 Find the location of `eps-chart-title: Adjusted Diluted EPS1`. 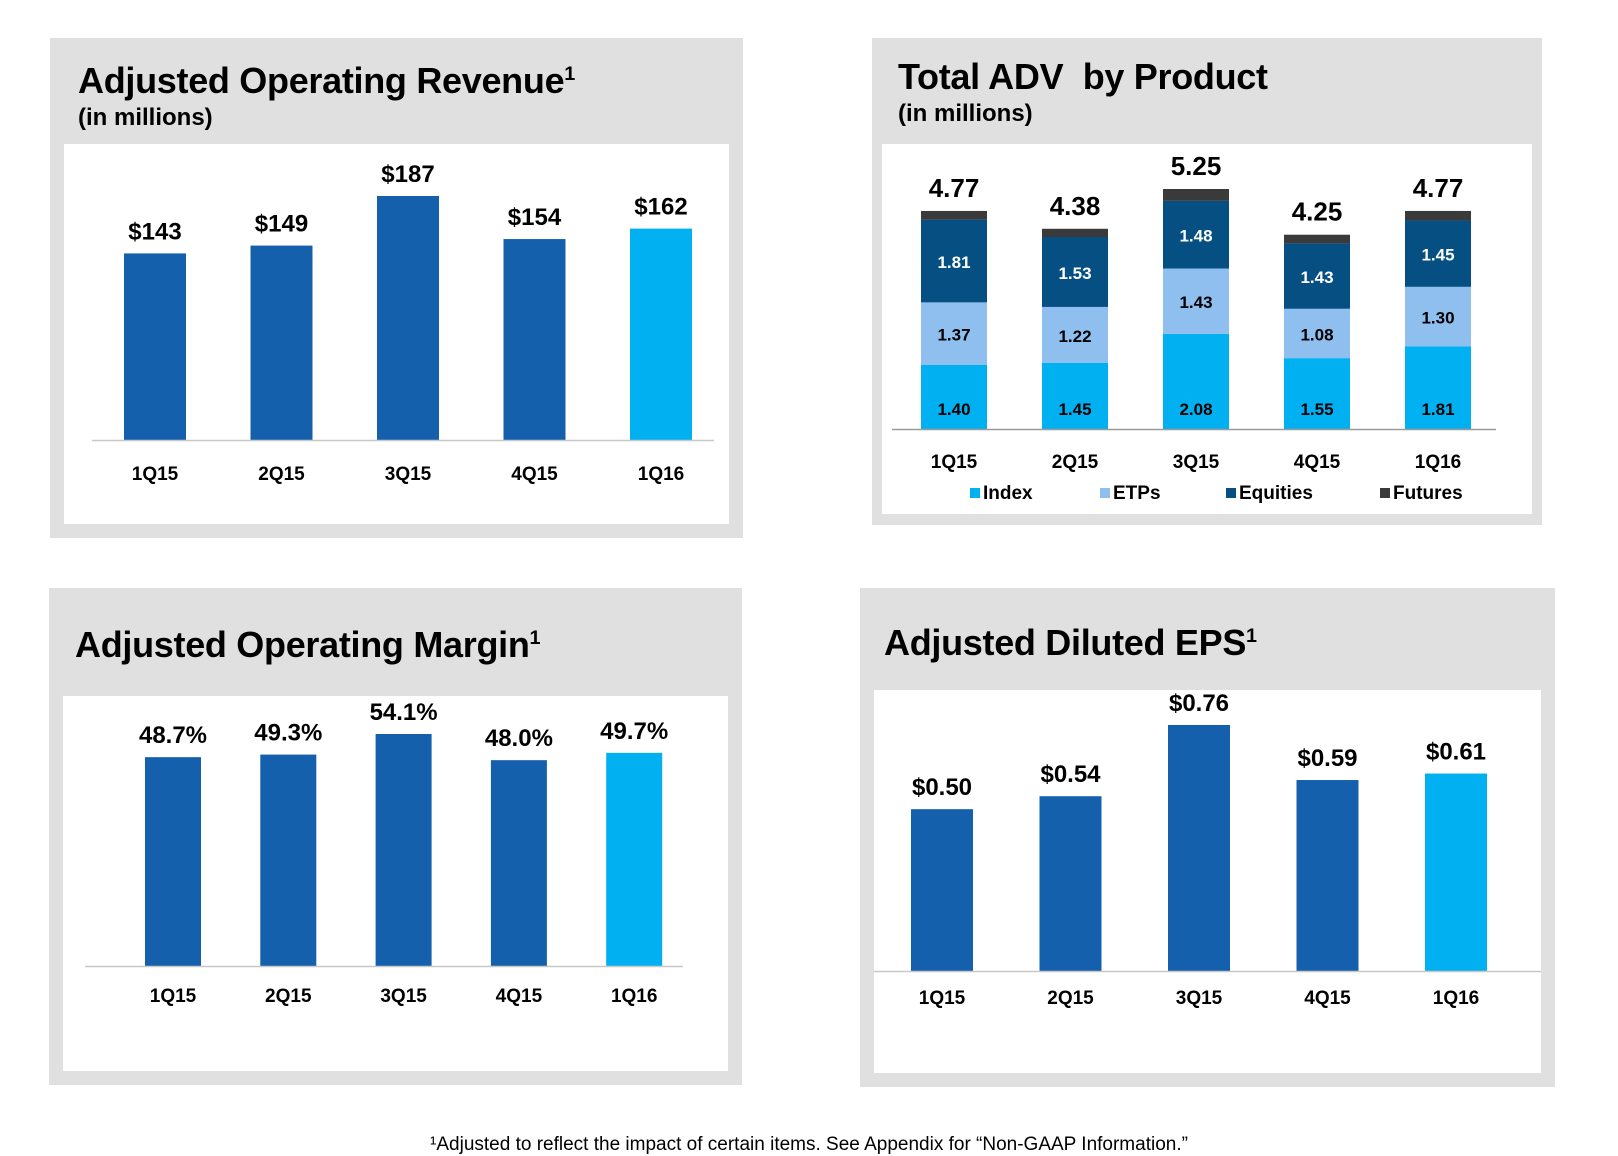

eps-chart-title: Adjusted Diluted EPS1 is located at coordinates (1070, 643).